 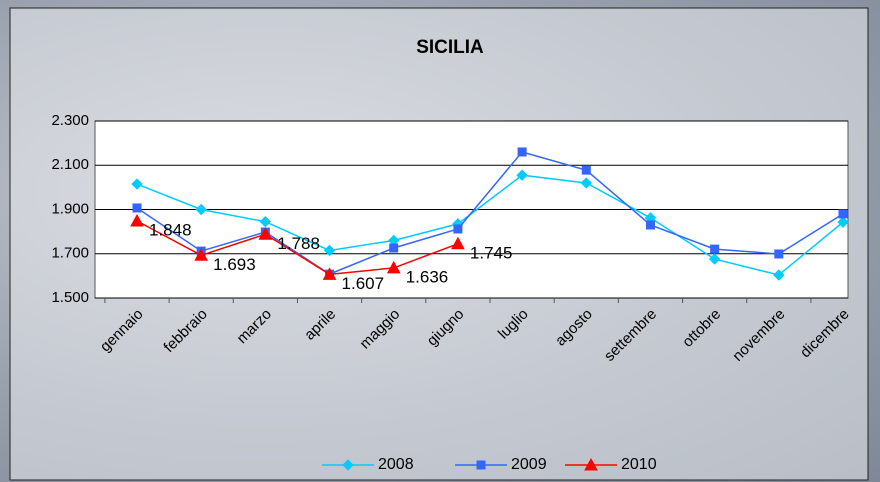 What do you see at coordinates (368, 464) in the screenshot?
I see `legend-item: 2008` at bounding box center [368, 464].